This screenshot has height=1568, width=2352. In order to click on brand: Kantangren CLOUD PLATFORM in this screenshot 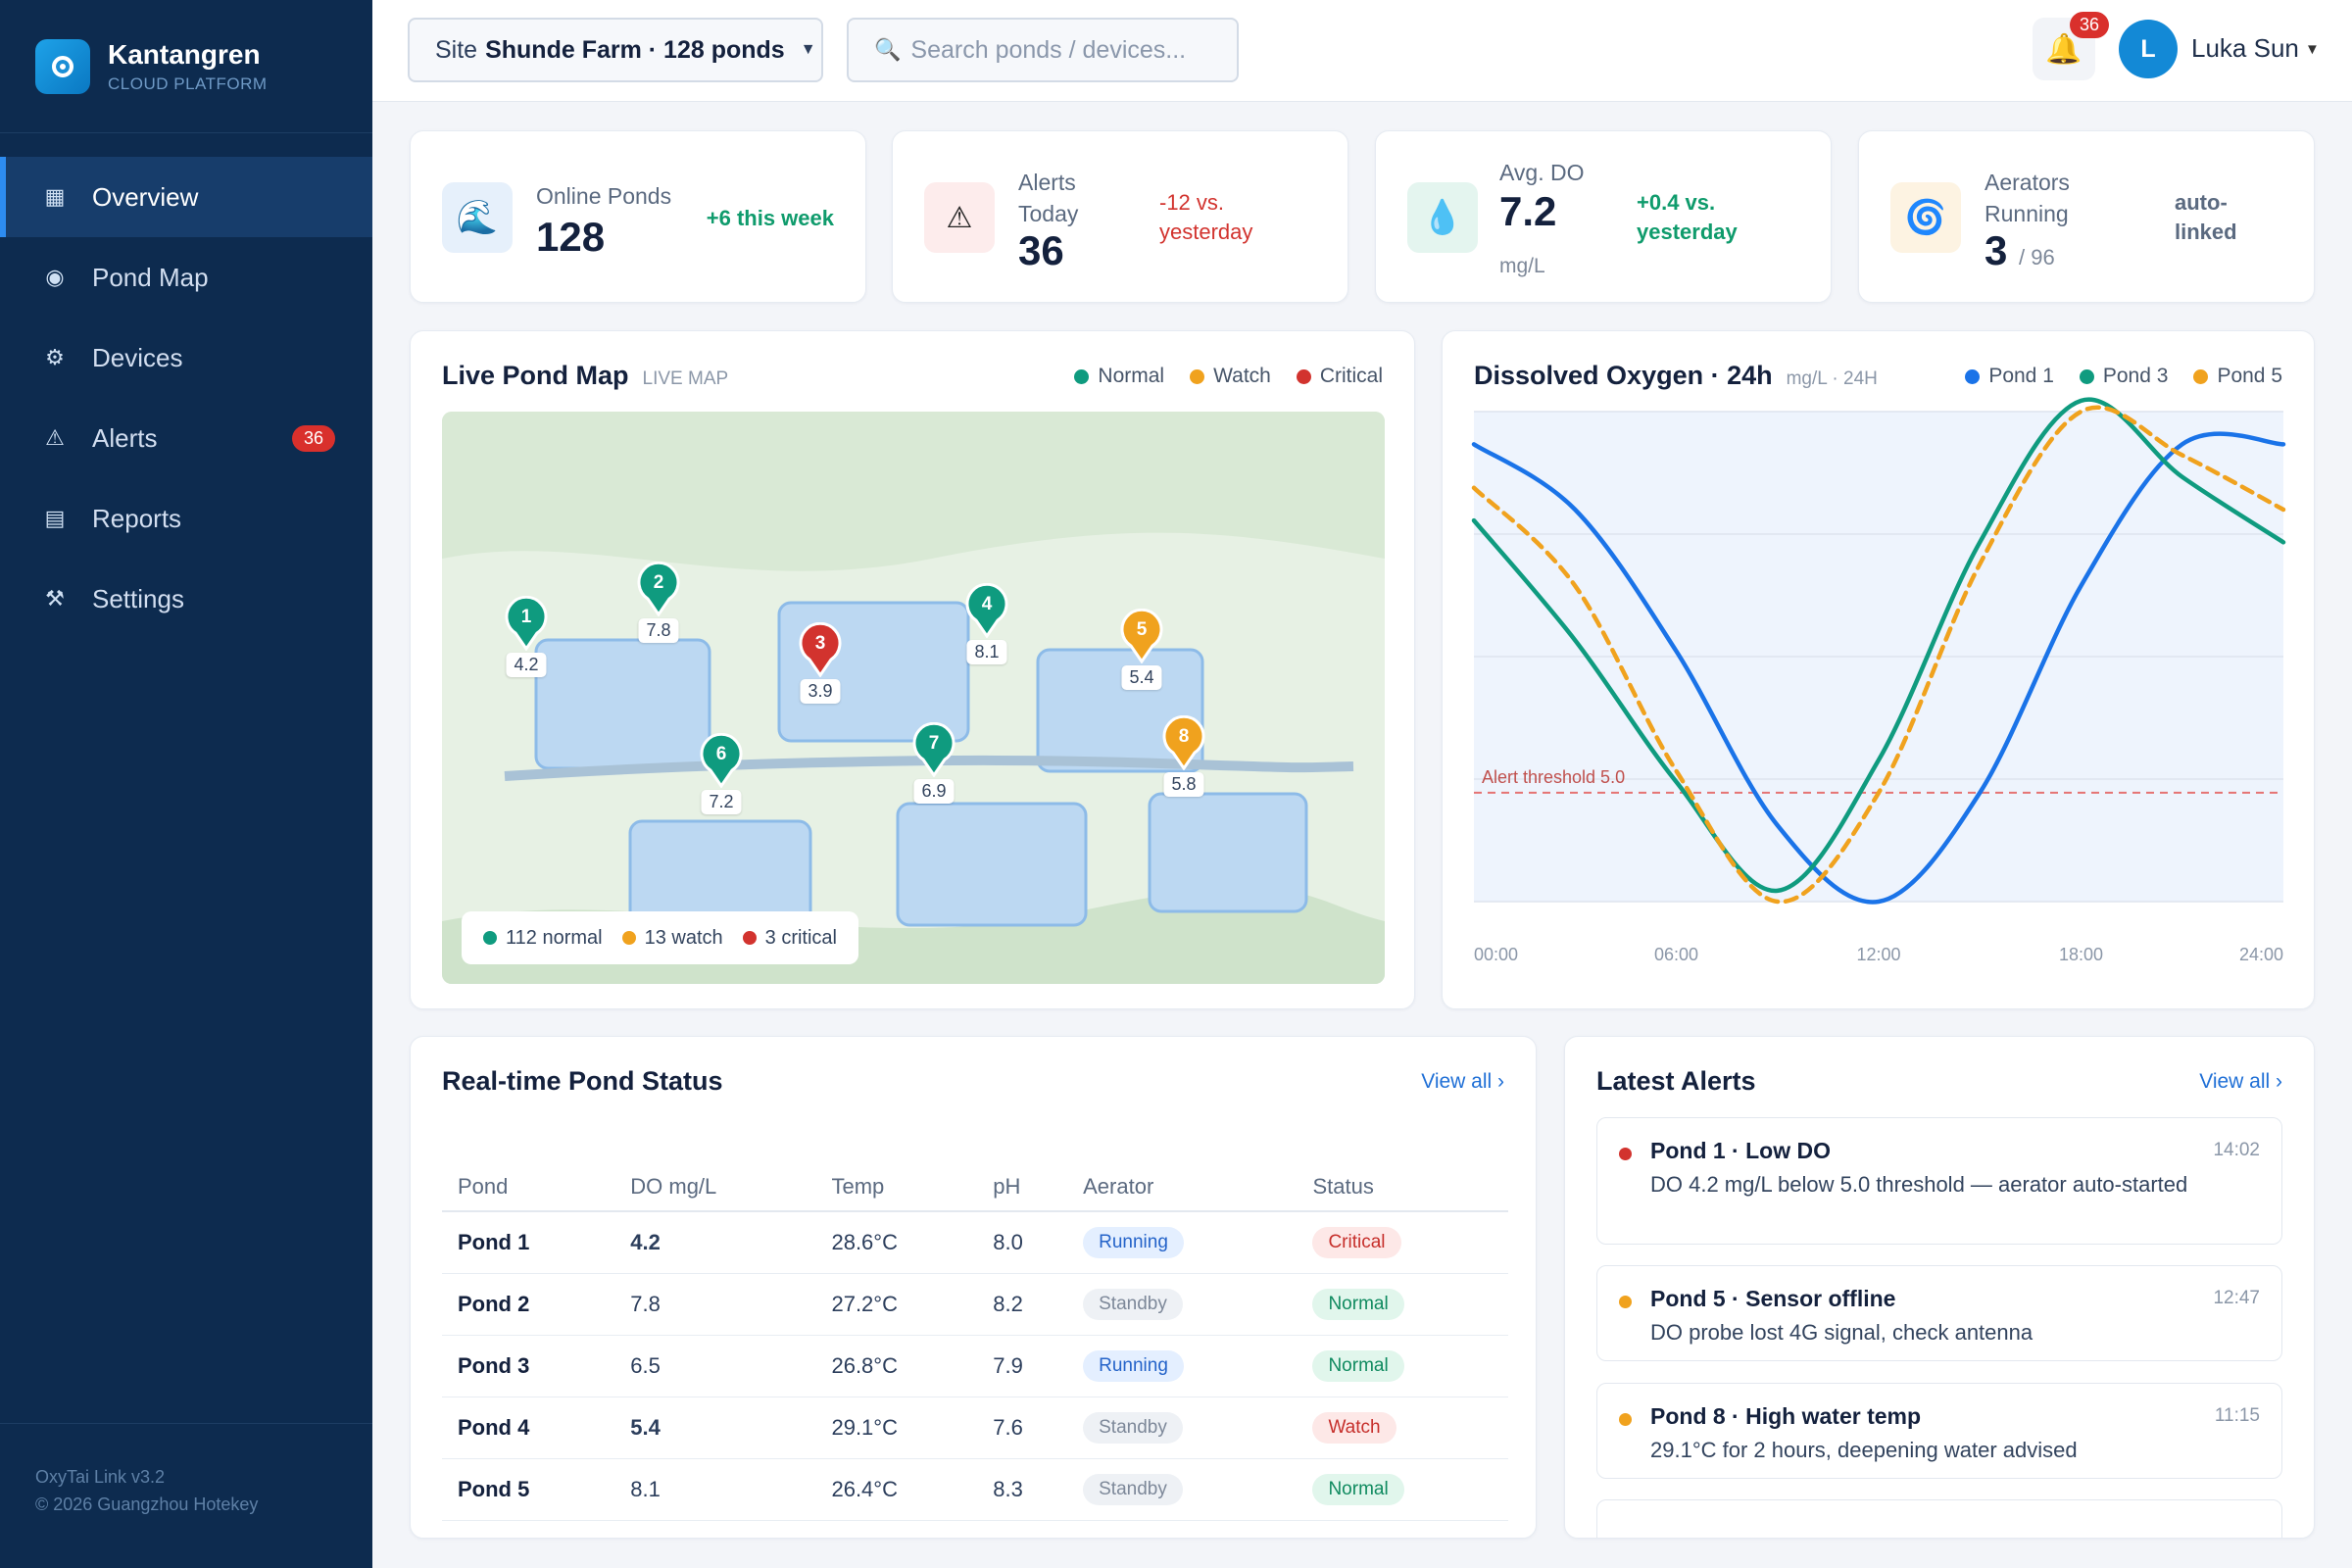, I will do `click(186, 66)`.